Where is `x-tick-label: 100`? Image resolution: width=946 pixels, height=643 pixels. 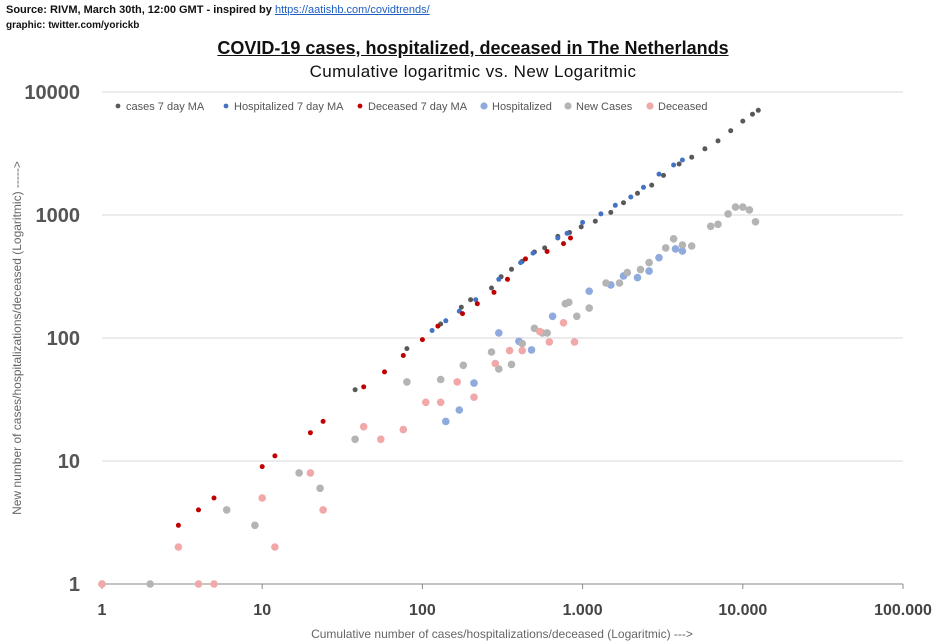
x-tick-label: 100 is located at coordinates (422, 610).